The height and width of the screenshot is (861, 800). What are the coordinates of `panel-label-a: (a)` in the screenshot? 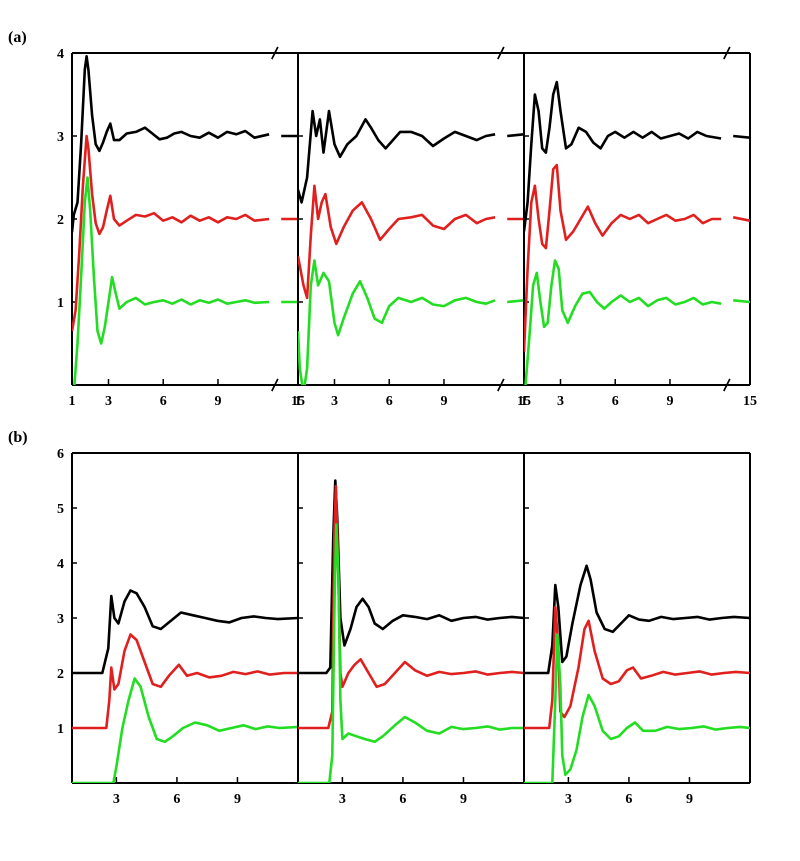 It's located at (17, 37).